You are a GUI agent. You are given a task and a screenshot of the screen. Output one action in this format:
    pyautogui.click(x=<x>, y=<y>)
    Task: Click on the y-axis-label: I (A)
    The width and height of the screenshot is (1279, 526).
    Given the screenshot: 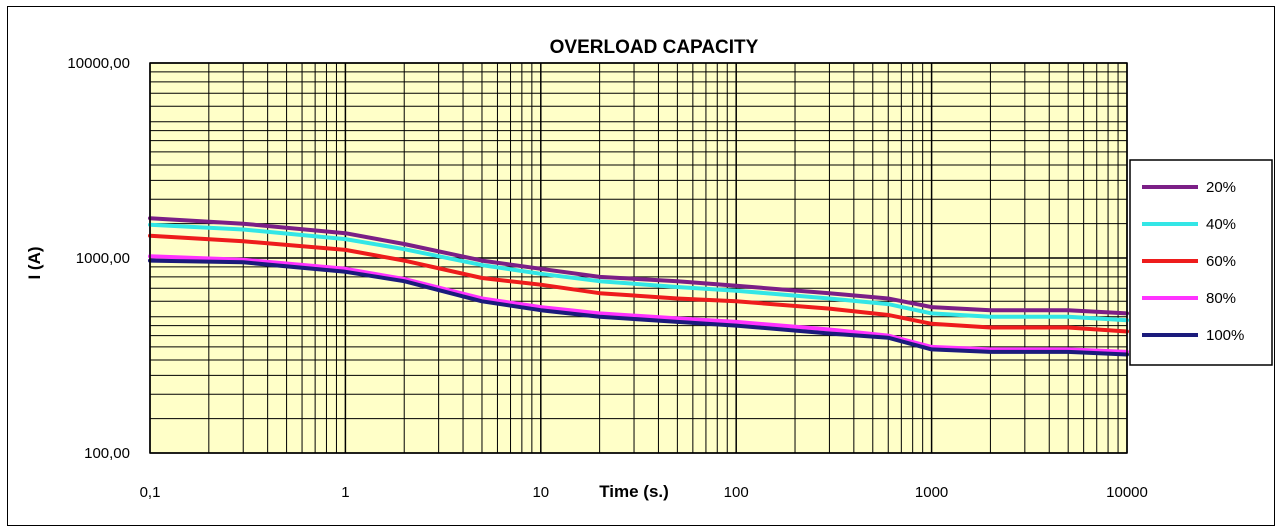 What is the action you would take?
    pyautogui.click(x=34, y=262)
    